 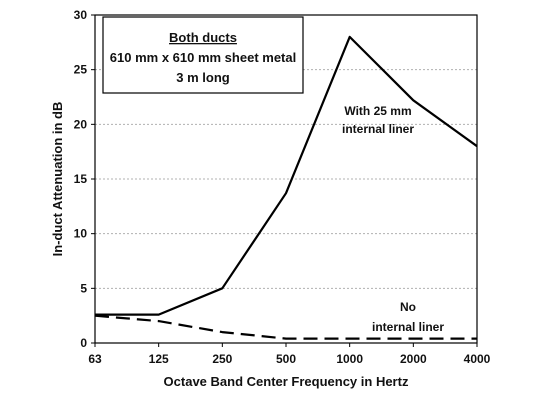 I want to click on y-axis-label: In-duct Attenuation in dB, so click(x=57, y=179).